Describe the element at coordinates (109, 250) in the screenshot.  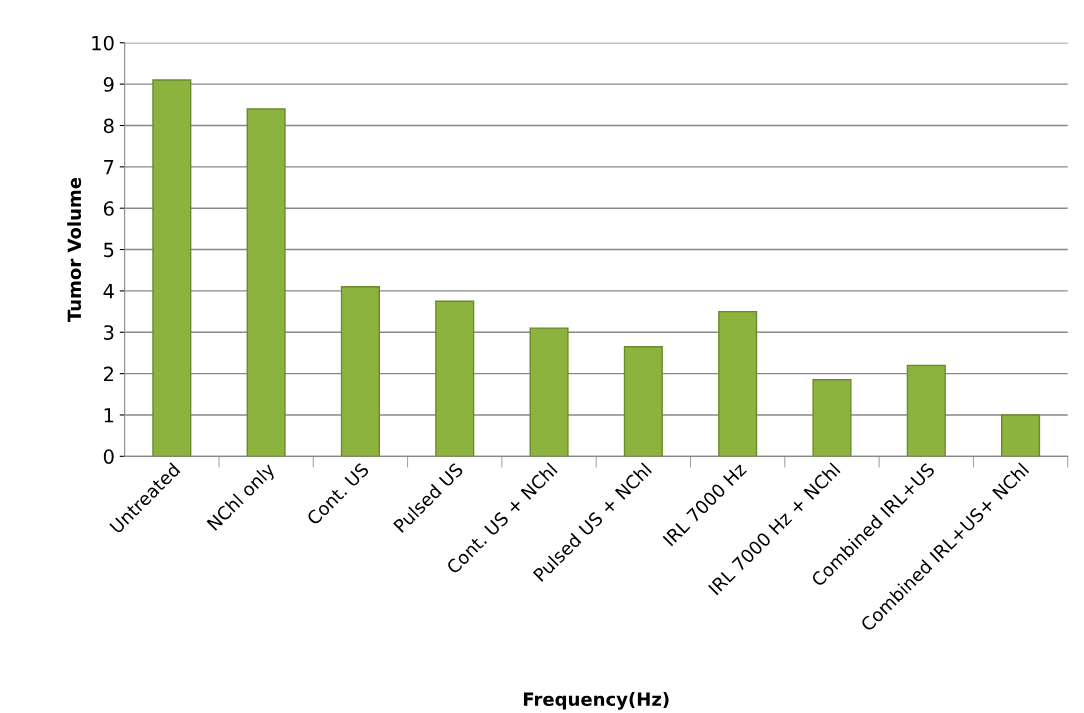
I see `y-tick-label: 5` at that location.